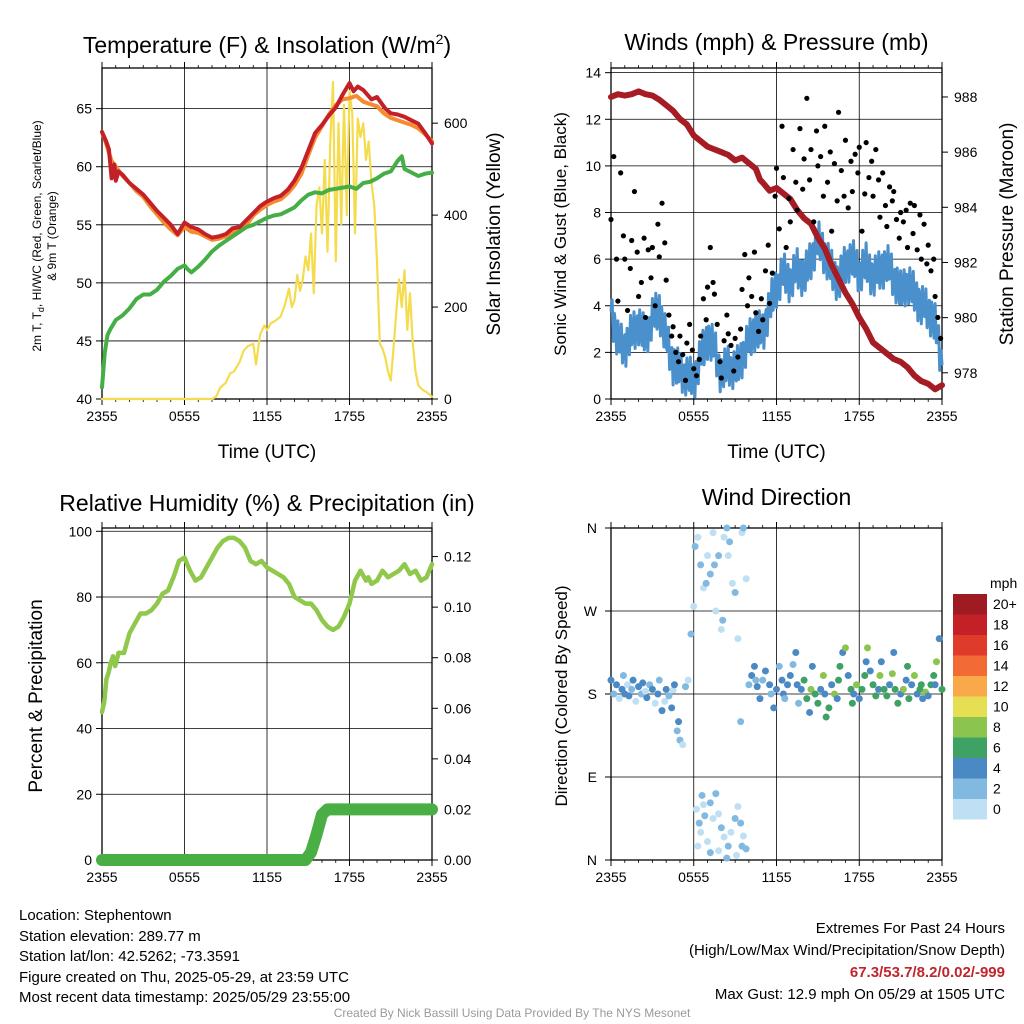  What do you see at coordinates (1001, 666) in the screenshot?
I see `legend-label: 14` at bounding box center [1001, 666].